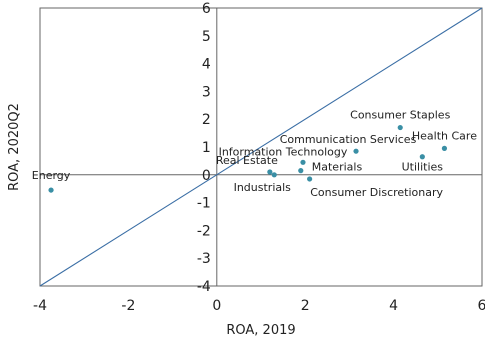  I want to click on y-tick-label: 2, so click(206, 120).